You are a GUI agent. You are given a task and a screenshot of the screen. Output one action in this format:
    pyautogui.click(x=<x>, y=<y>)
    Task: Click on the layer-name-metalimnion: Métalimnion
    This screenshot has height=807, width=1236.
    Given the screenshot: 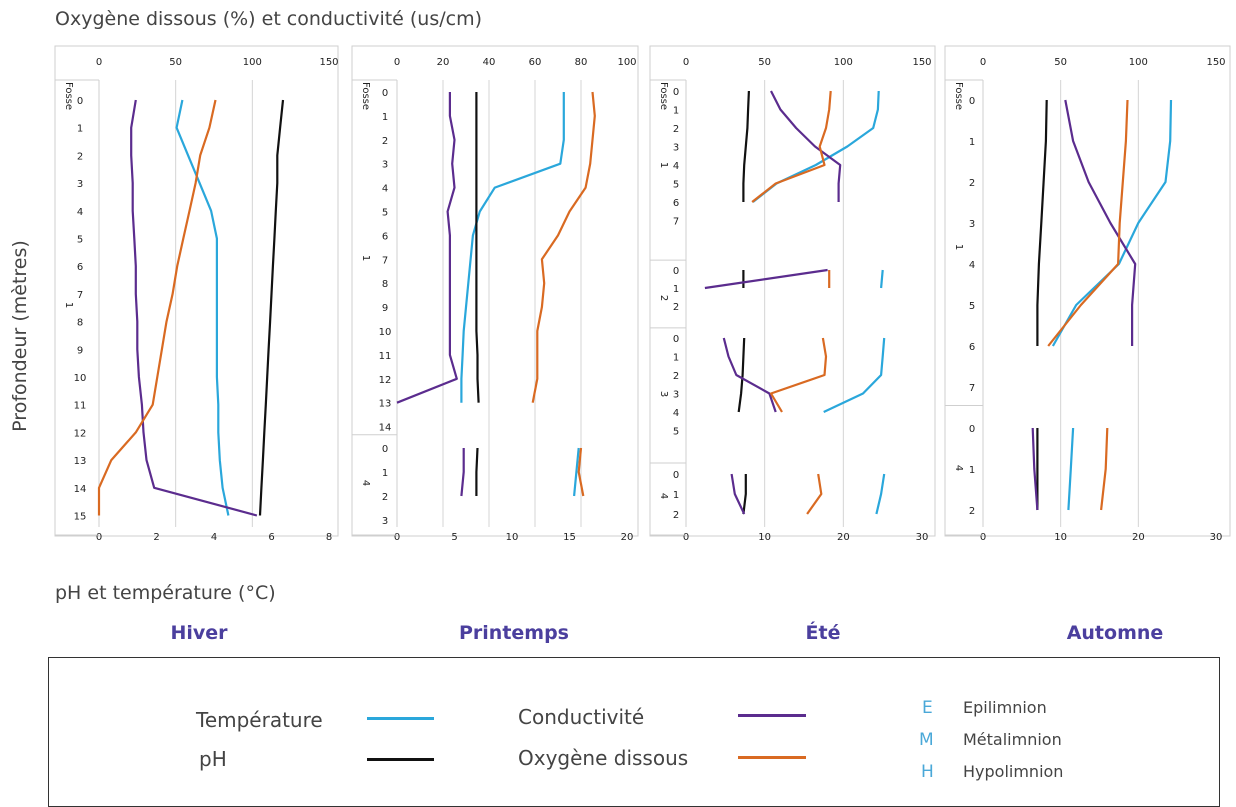 What is the action you would take?
    pyautogui.click(x=1012, y=739)
    